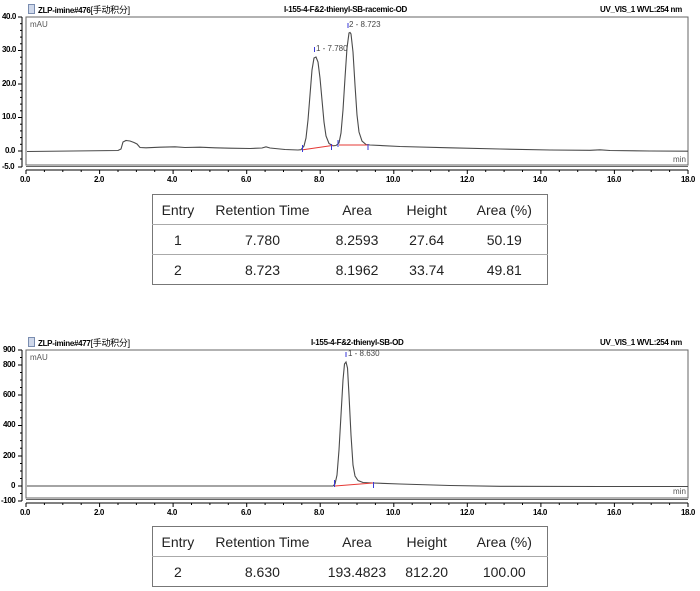 The height and width of the screenshot is (591, 700). What do you see at coordinates (357, 342) in the screenshot?
I see `chart-header-method: I-155-4-F&2-thienyl-SB-OD` at bounding box center [357, 342].